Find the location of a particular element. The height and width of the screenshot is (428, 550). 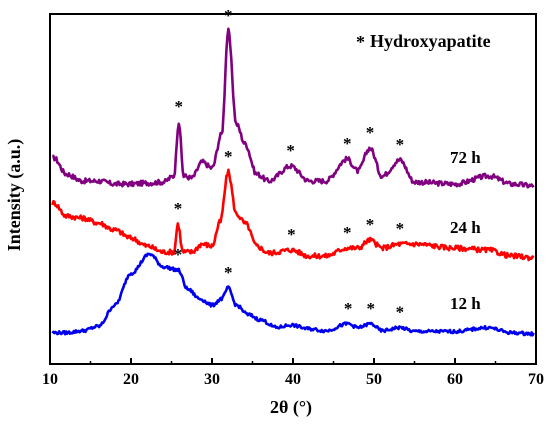

x-tick-label: 70 is located at coordinates (536, 379).